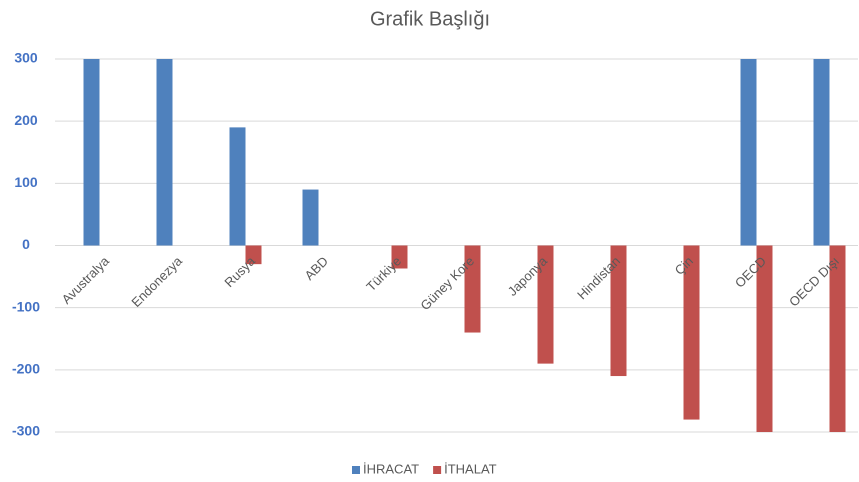 The image size is (859, 482). What do you see at coordinates (26, 182) in the screenshot?
I see `y-tick-label: 100` at bounding box center [26, 182].